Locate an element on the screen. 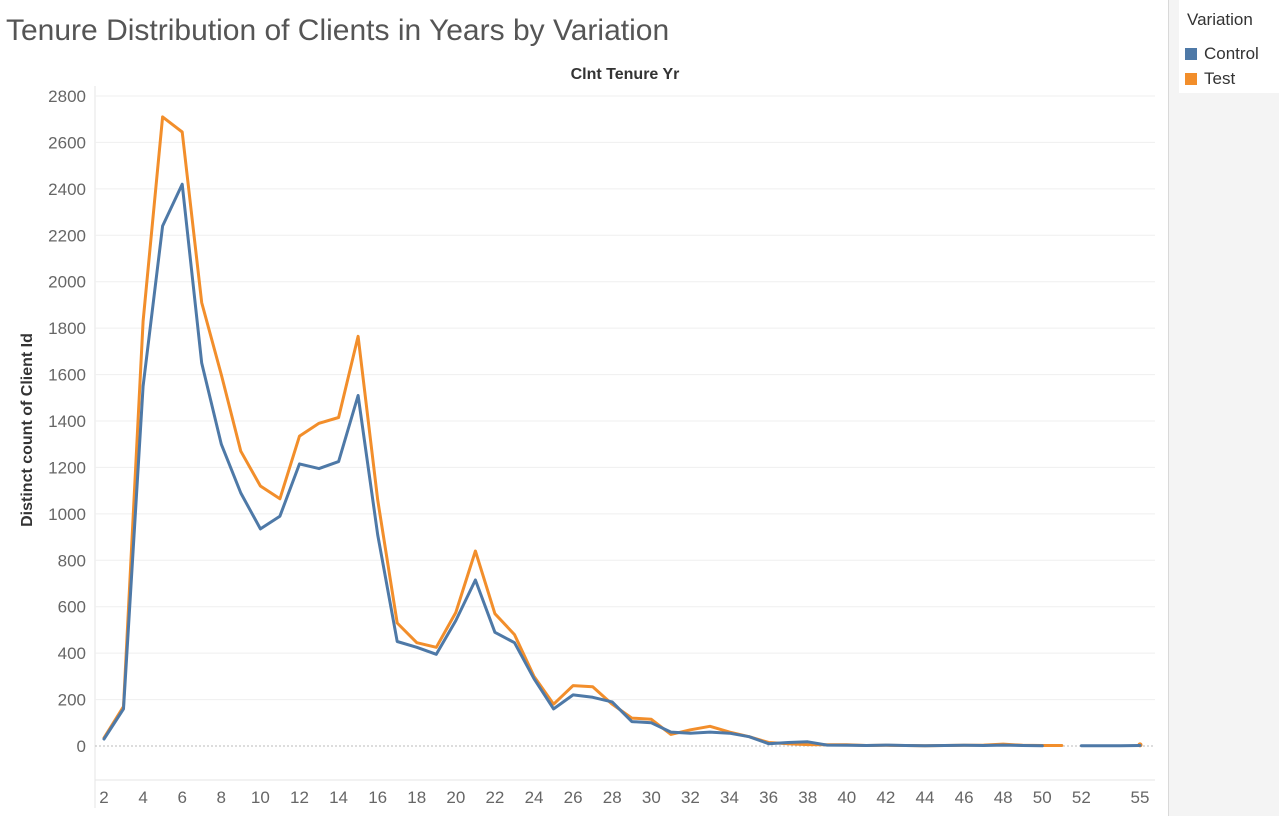 The width and height of the screenshot is (1279, 816). y-tick-label-1000: 1000 is located at coordinates (67, 514).